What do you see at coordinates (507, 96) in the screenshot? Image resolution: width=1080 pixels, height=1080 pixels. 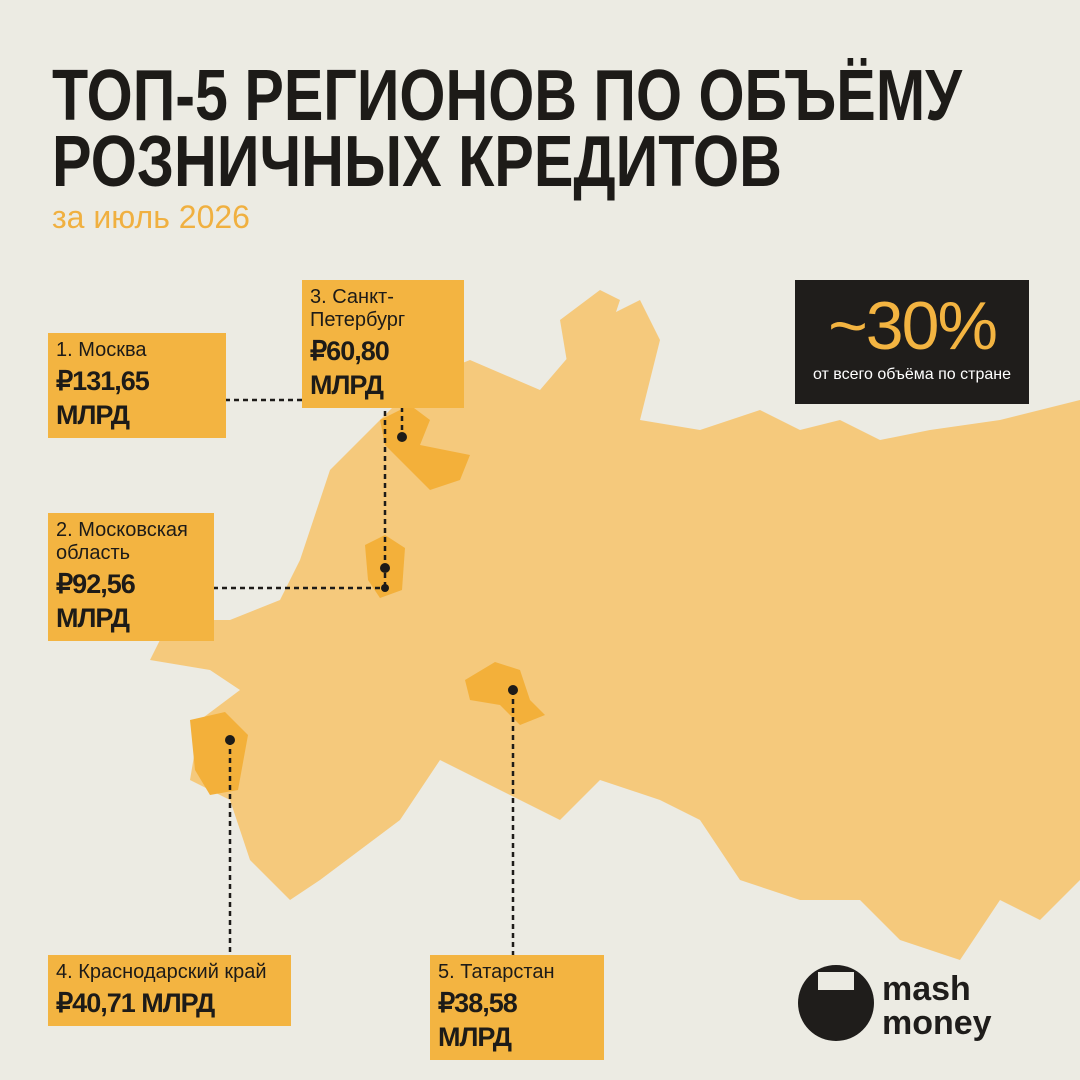 I see `title-line: ТОП-5 РЕГИОНОВ ПО ОБЪЁМУ` at bounding box center [507, 96].